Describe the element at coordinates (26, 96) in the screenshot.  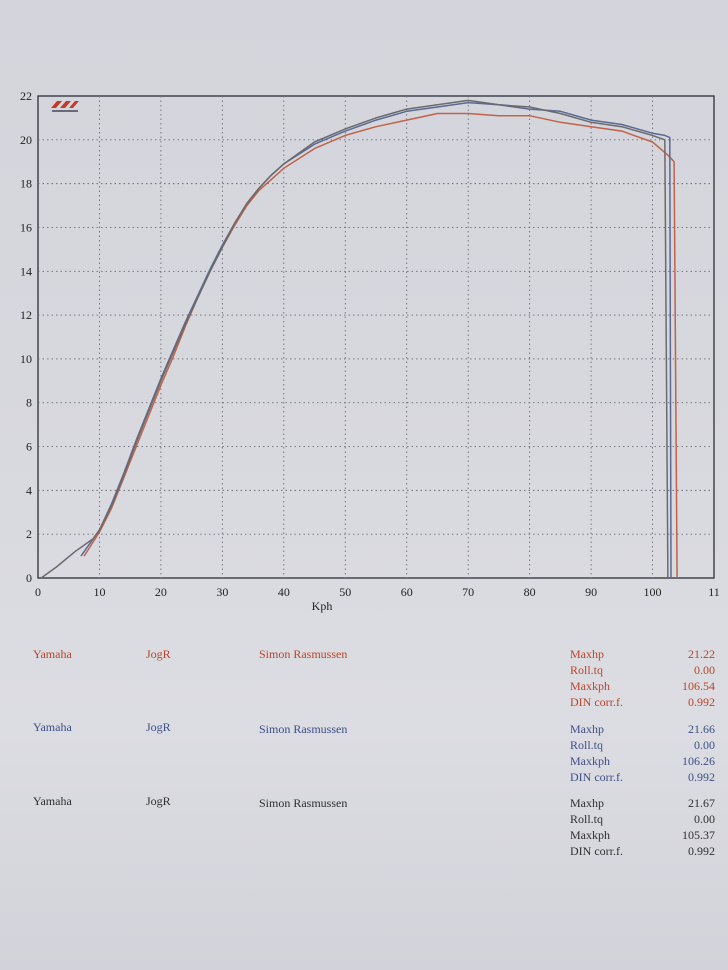
I see `y-tick-label: 22` at that location.